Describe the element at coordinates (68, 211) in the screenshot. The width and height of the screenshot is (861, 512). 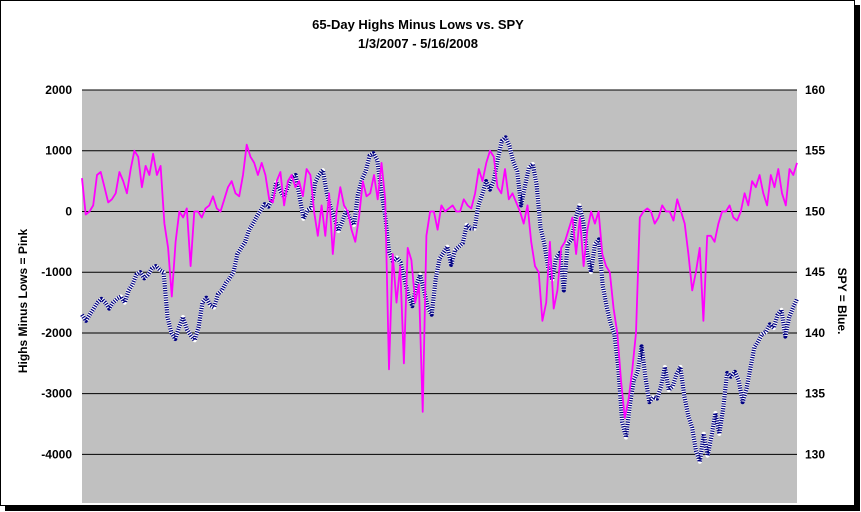
I see `left-tick-label: 0` at that location.